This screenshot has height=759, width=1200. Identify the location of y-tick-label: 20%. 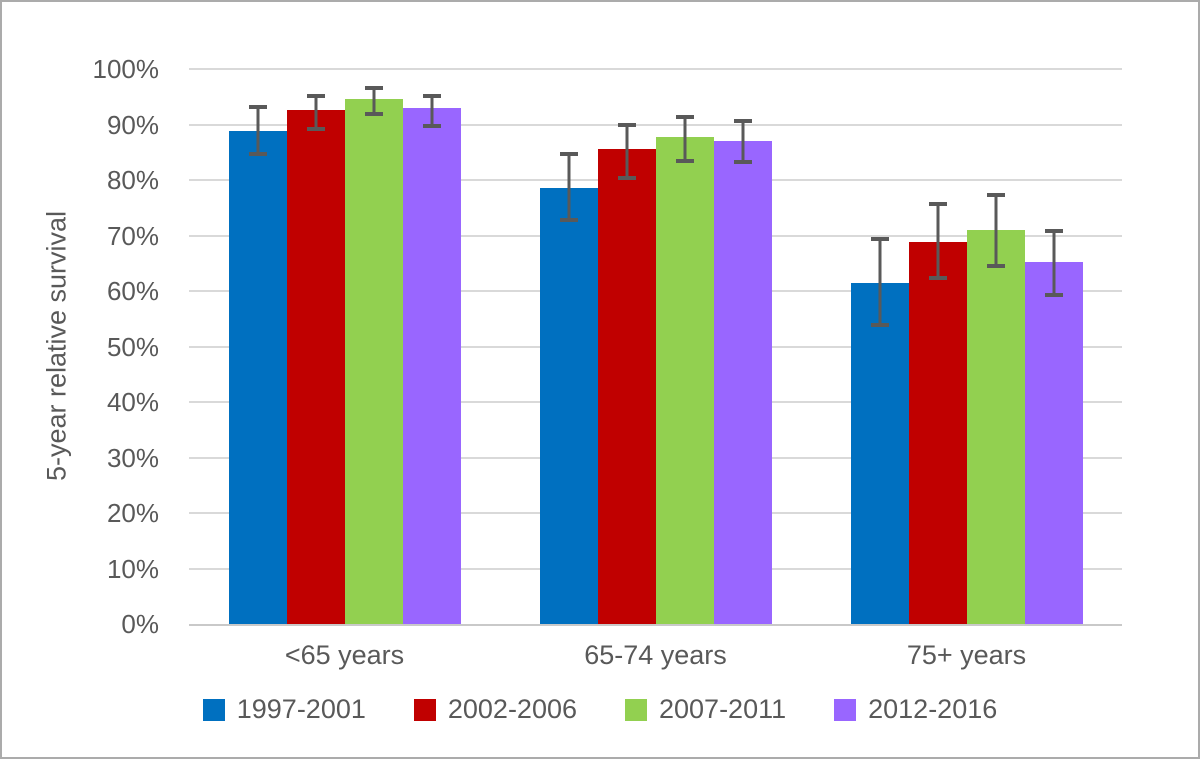
(132, 513).